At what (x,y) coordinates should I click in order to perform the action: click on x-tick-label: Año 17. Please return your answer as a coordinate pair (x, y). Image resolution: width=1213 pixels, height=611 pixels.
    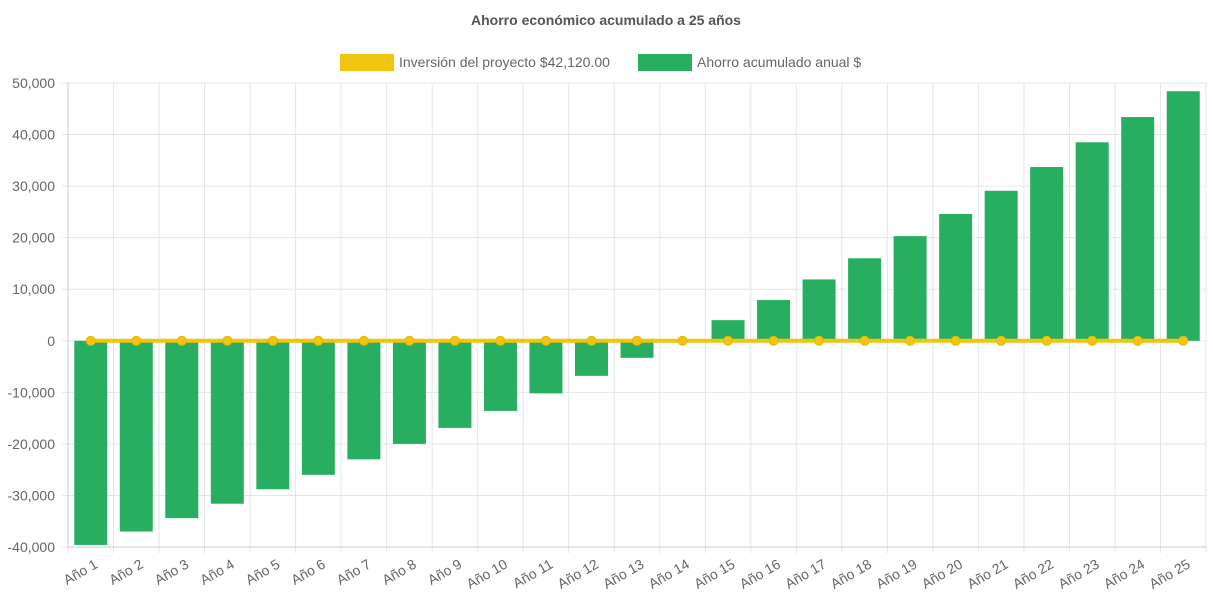
    Looking at the image, I should click on (805, 574).